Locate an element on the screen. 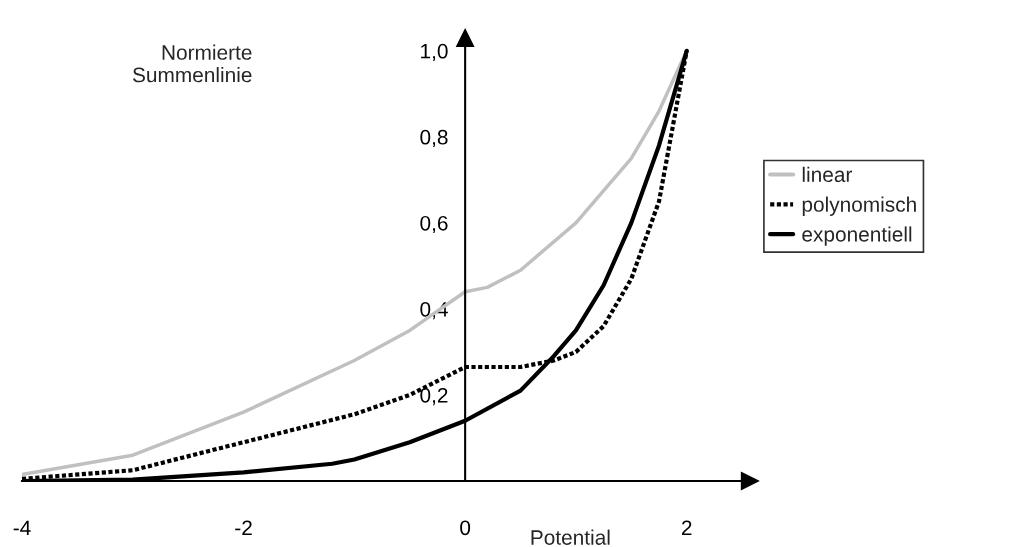  legend-label: polynomisch is located at coordinates (859, 206).